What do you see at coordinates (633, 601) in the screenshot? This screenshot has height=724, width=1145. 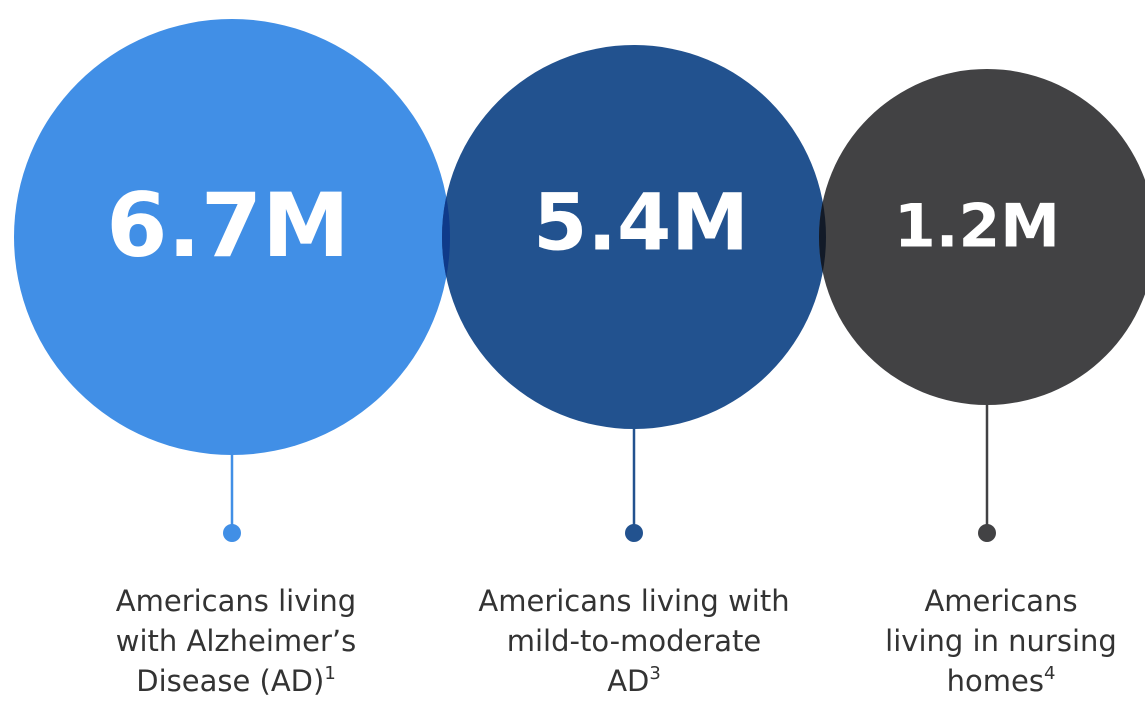 I see `label-line: Americans living with` at bounding box center [633, 601].